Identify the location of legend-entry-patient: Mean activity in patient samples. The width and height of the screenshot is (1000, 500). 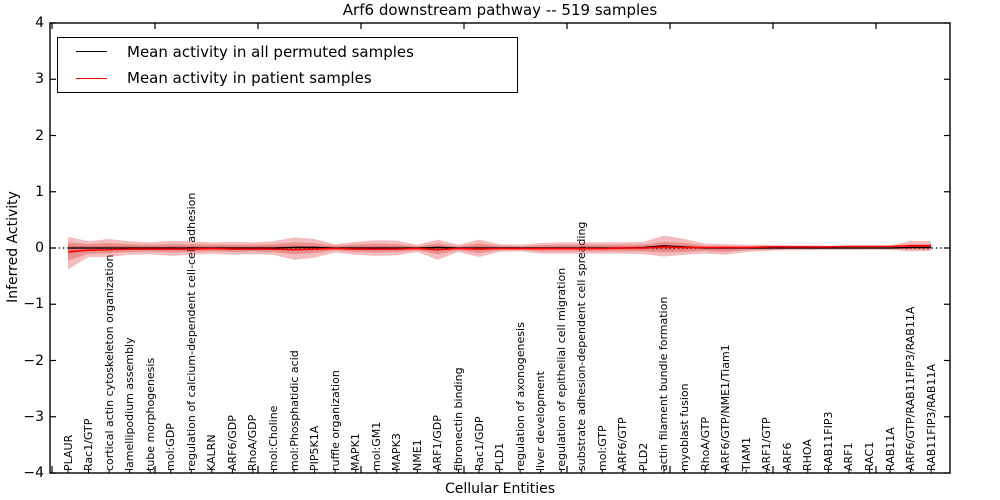
(287, 78).